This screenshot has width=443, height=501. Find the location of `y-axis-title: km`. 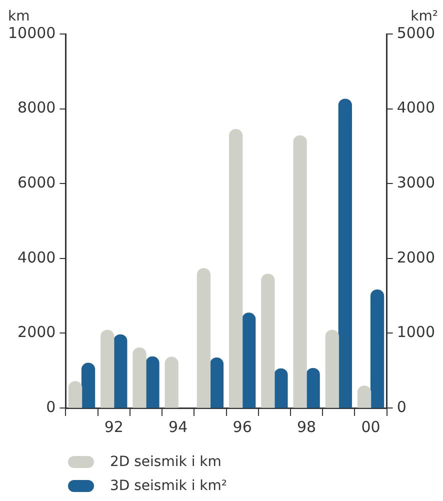

y-axis-title: km is located at coordinates (19, 16).